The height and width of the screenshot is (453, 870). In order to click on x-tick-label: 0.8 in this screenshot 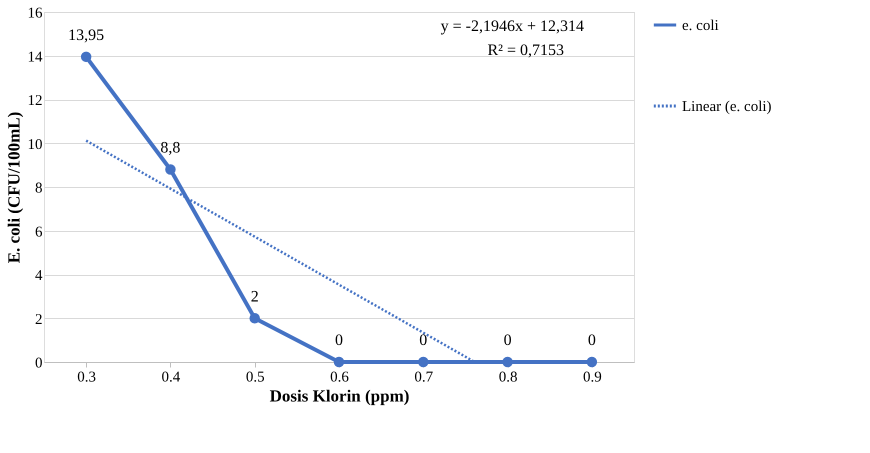, I will do `click(508, 378)`.